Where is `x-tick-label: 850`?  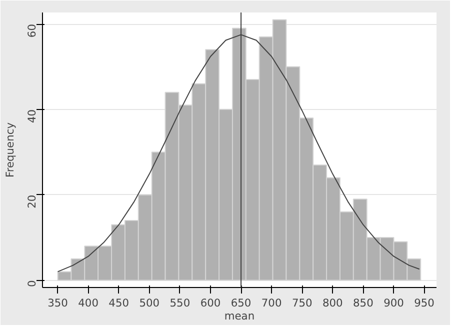
x-tick-label: 850 is located at coordinates (363, 303).